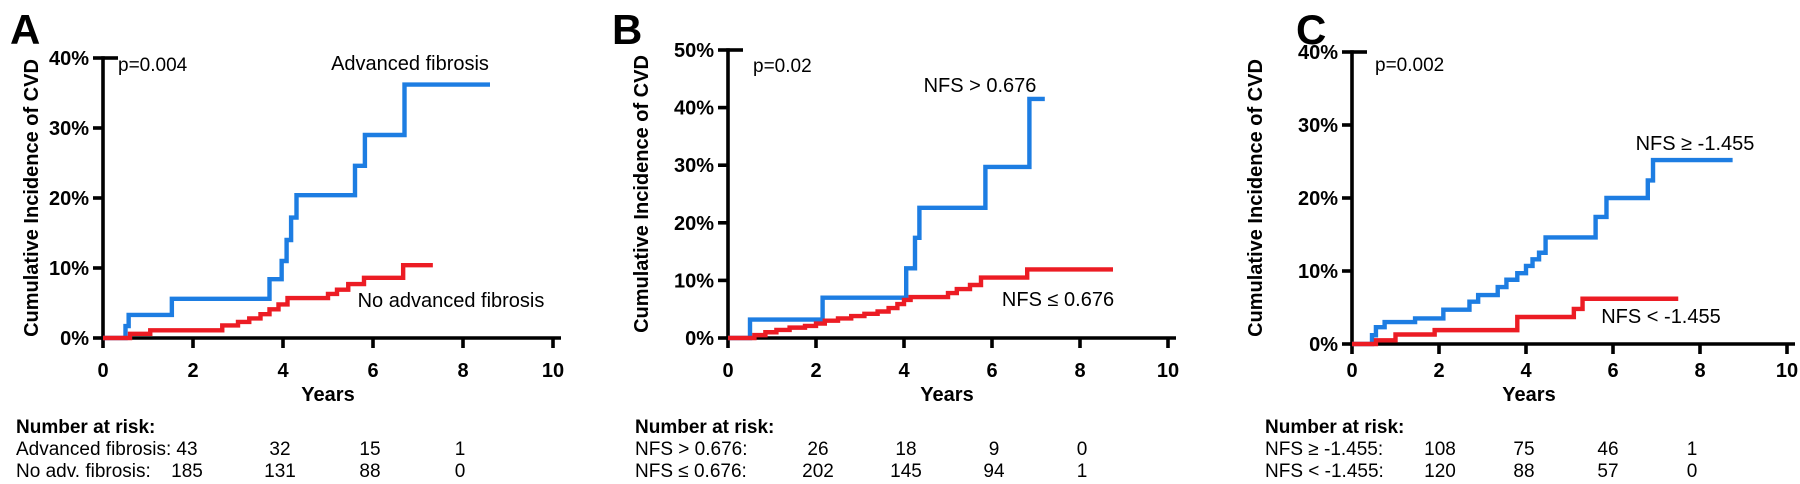 This screenshot has height=484, width=1800. What do you see at coordinates (905, 449) in the screenshot?
I see `at-risk-value: 18` at bounding box center [905, 449].